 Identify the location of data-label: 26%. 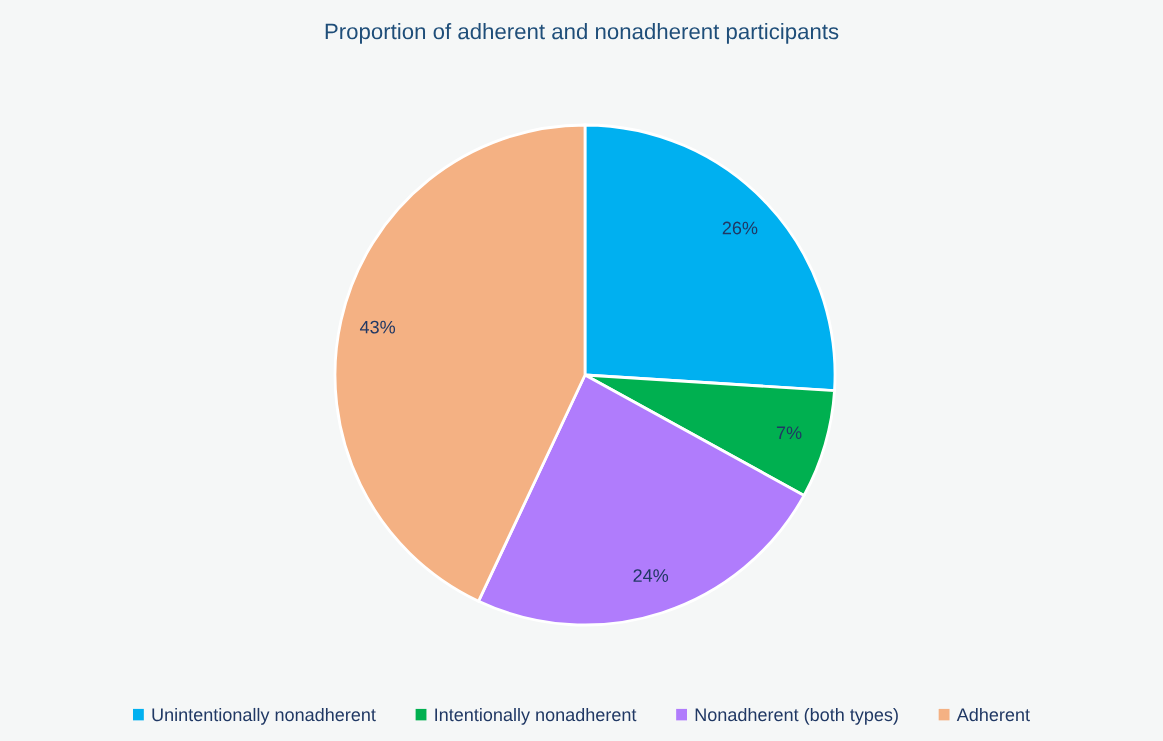
(740, 228).